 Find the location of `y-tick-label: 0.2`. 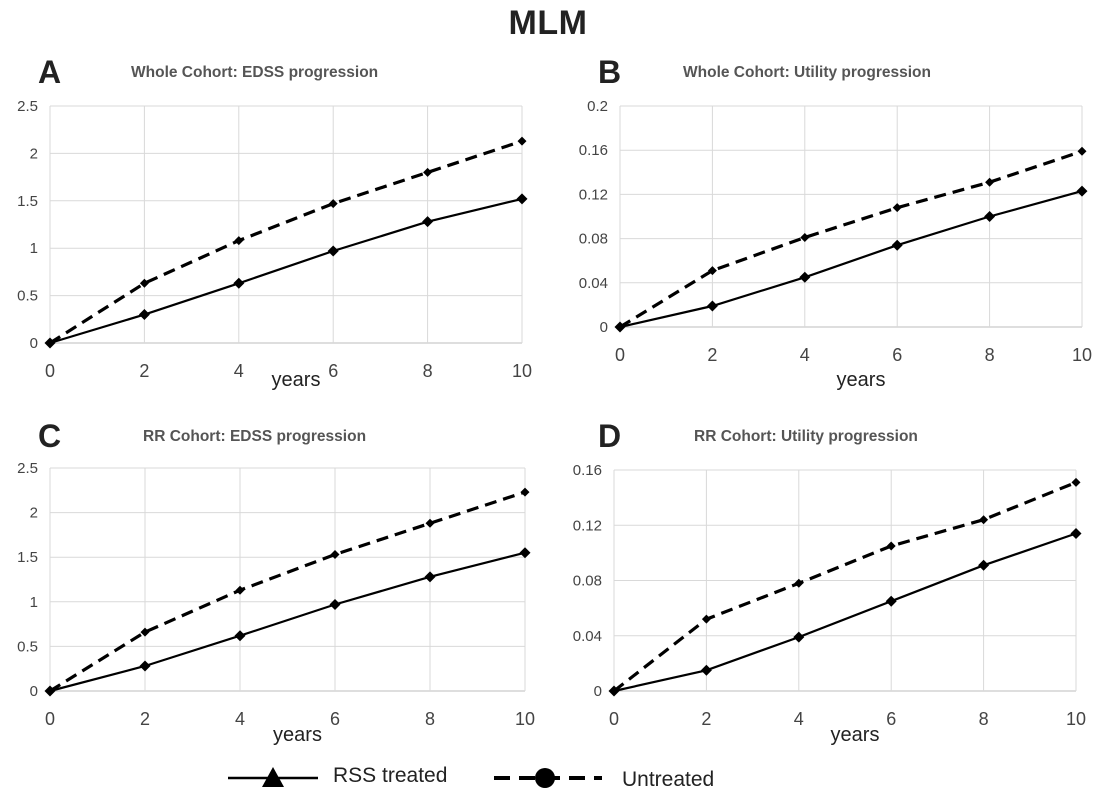

y-tick-label: 0.2 is located at coordinates (597, 106).